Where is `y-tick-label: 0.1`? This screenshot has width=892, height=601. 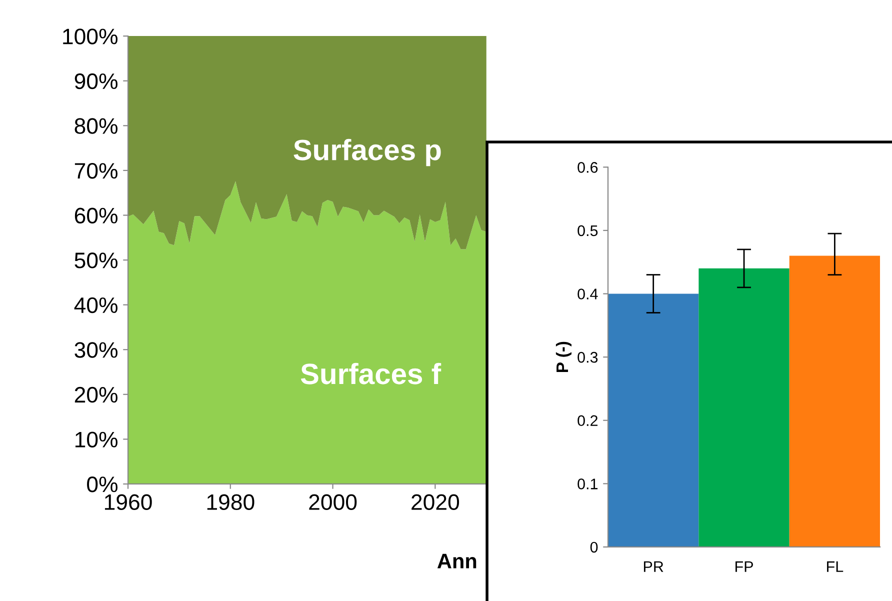 y-tick-label: 0.1 is located at coordinates (588, 484).